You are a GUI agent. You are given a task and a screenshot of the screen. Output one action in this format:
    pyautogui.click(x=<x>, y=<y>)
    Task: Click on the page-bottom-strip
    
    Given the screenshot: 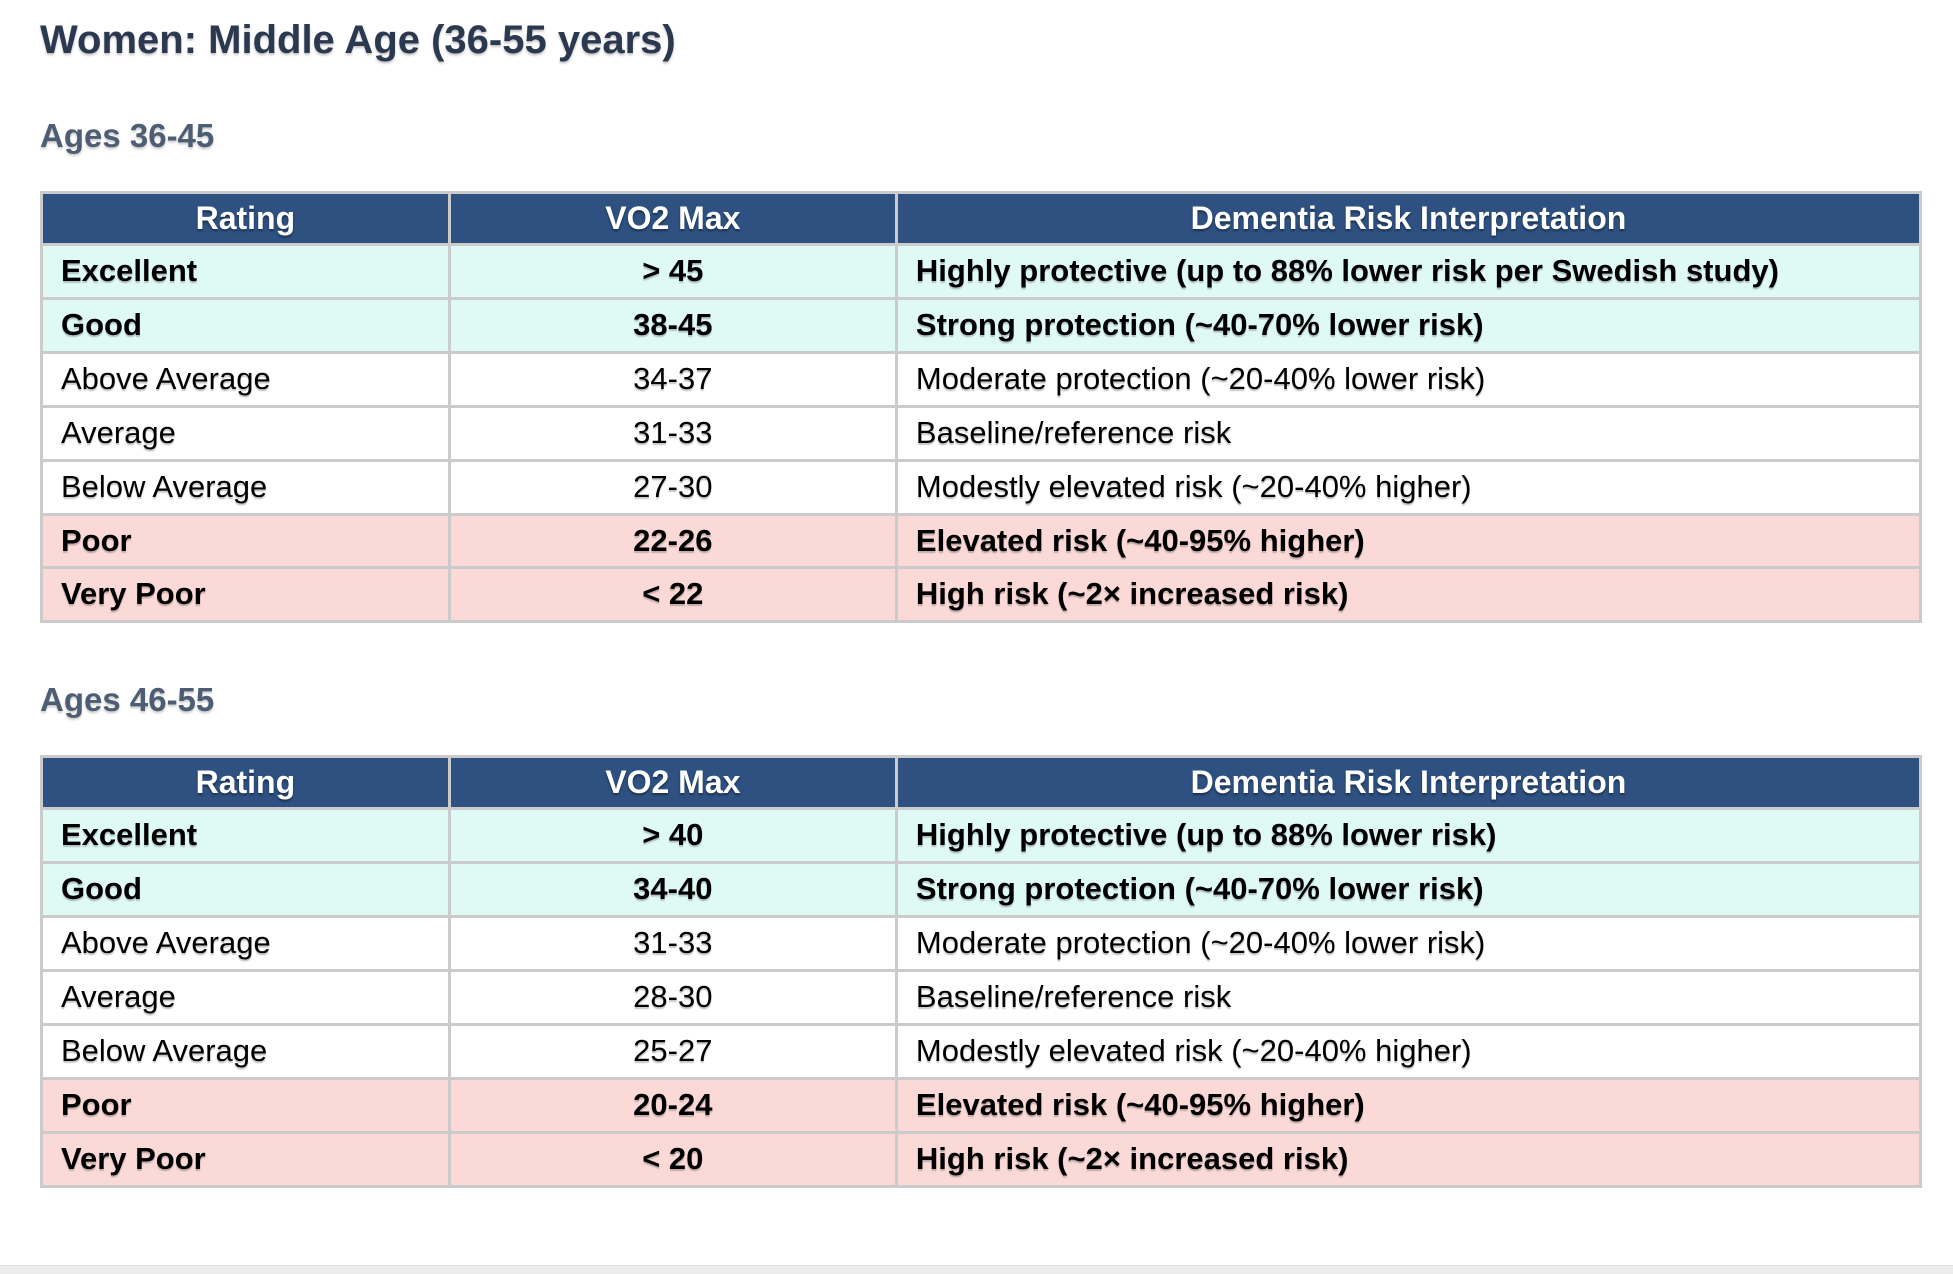 What is the action you would take?
    pyautogui.click(x=976, y=1269)
    